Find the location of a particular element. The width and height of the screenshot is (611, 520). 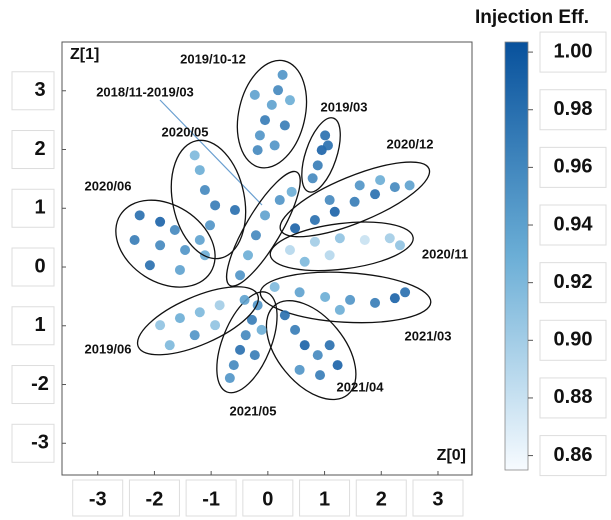

colorbar-title: Injection Eff. is located at coordinates (532, 17).